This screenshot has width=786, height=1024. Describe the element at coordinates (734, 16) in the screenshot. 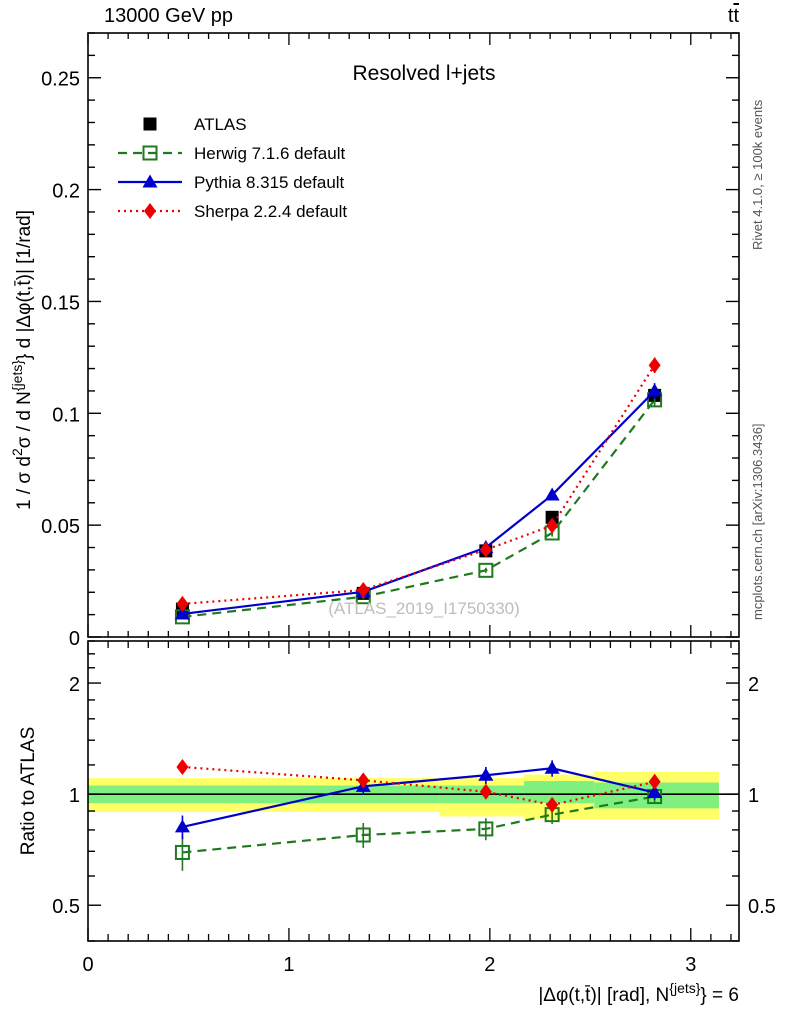

I see `header-process: tt` at that location.